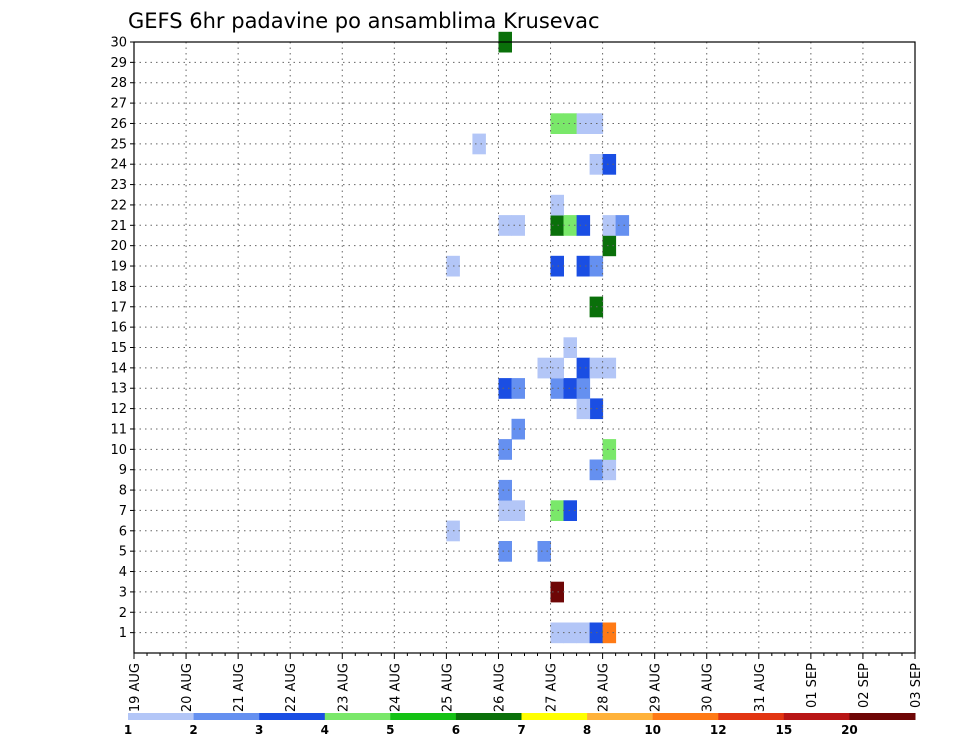  Describe the element at coordinates (118, 226) in the screenshot. I see `ytick-label: 21` at that location.